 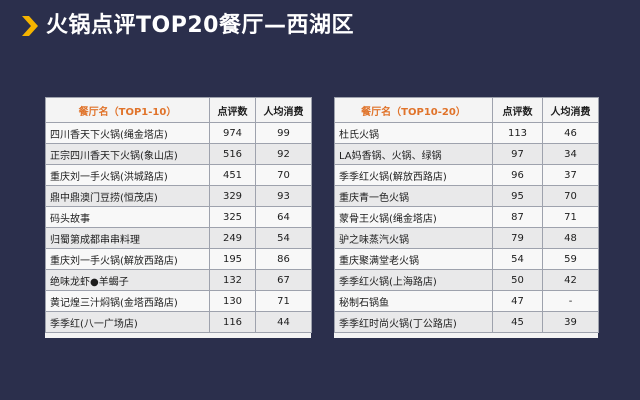 I want to click on review-count-cell: 516, so click(x=232, y=154).